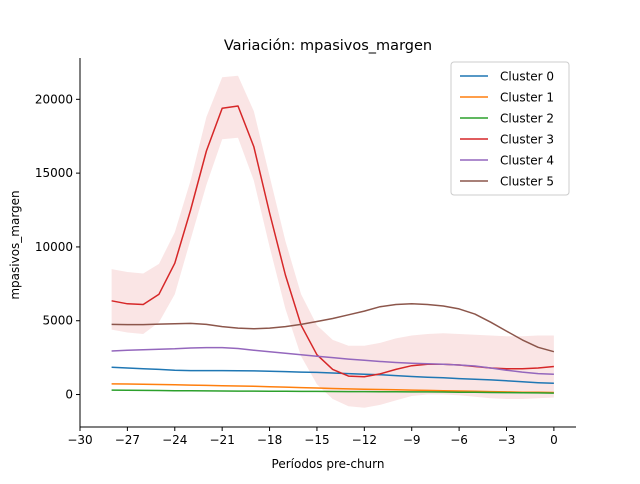 The height and width of the screenshot is (484, 640). What do you see at coordinates (527, 98) in the screenshot?
I see `legend-label-cluster-1: Cluster 1` at bounding box center [527, 98].